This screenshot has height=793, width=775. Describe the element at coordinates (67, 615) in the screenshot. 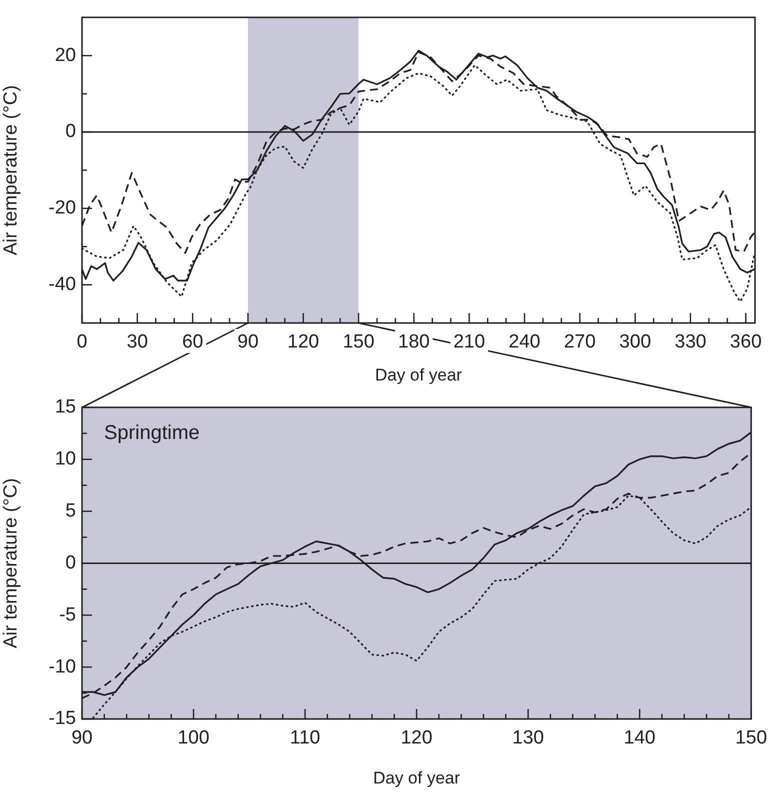

I see `y-tick-label: -5` at that location.